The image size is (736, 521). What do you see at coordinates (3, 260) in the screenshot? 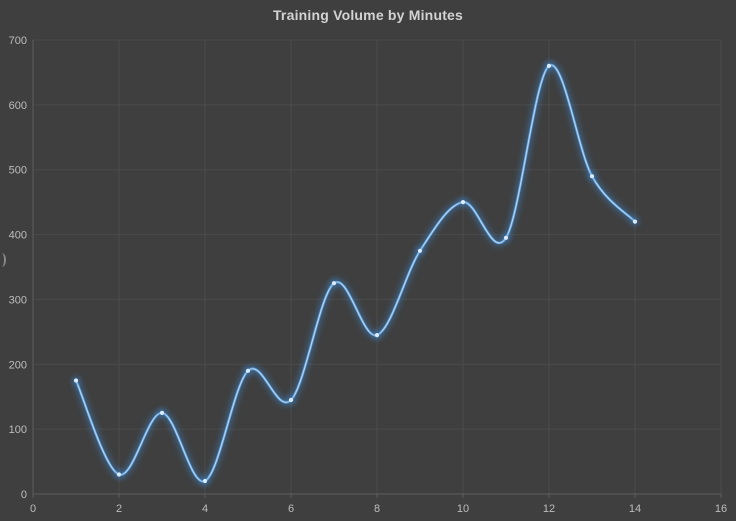
I see `clipped-glyph-fragment` at bounding box center [3, 260].